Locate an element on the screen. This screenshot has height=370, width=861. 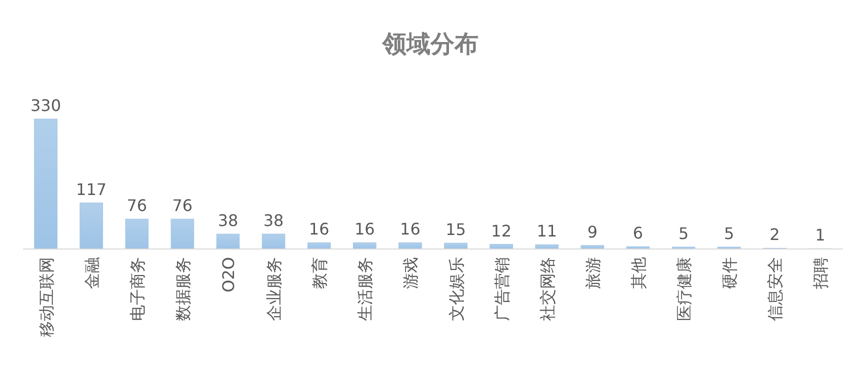
x-tick-label: 招聘 is located at coordinates (820, 273).